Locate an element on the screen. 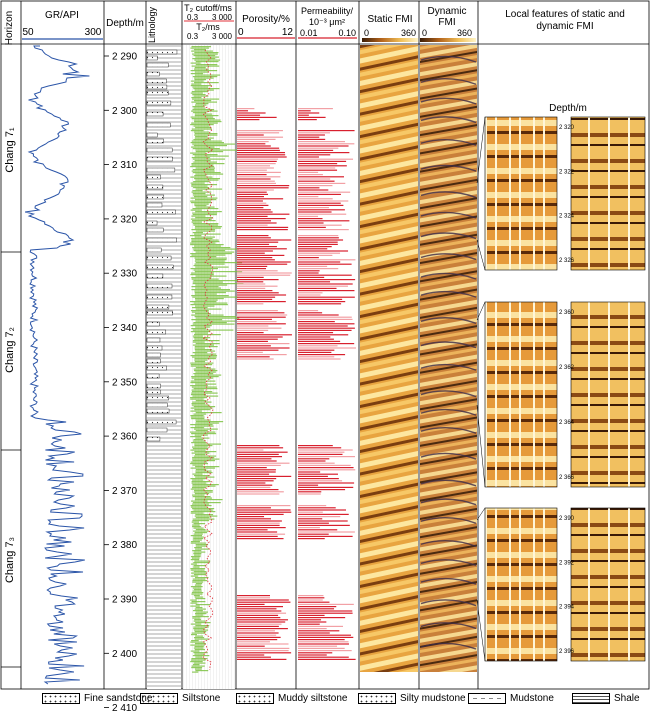 This screenshot has width=650, height=717. inset-depth-label: 2 394 is located at coordinates (567, 608).